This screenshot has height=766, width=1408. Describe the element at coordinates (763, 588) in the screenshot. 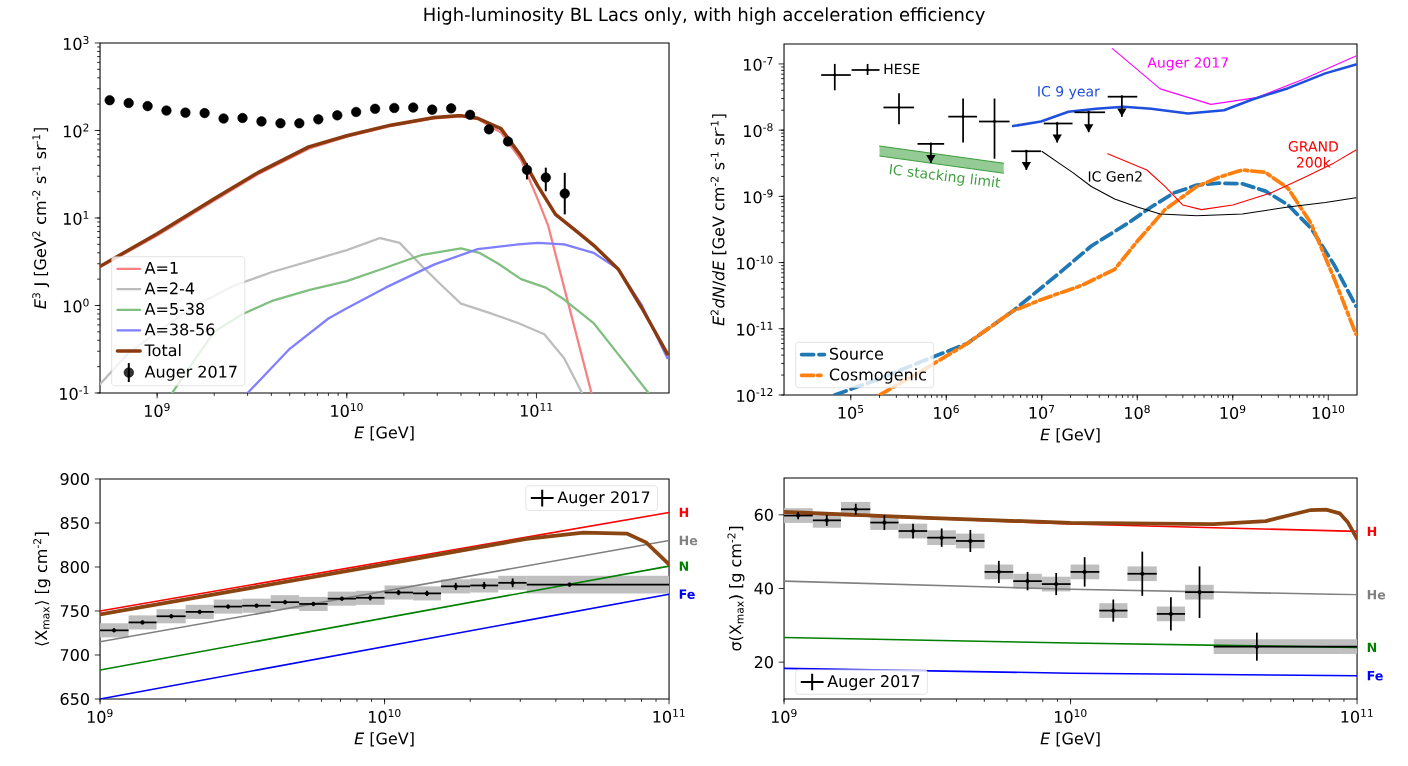

I see `y-tick-label: 40` at that location.